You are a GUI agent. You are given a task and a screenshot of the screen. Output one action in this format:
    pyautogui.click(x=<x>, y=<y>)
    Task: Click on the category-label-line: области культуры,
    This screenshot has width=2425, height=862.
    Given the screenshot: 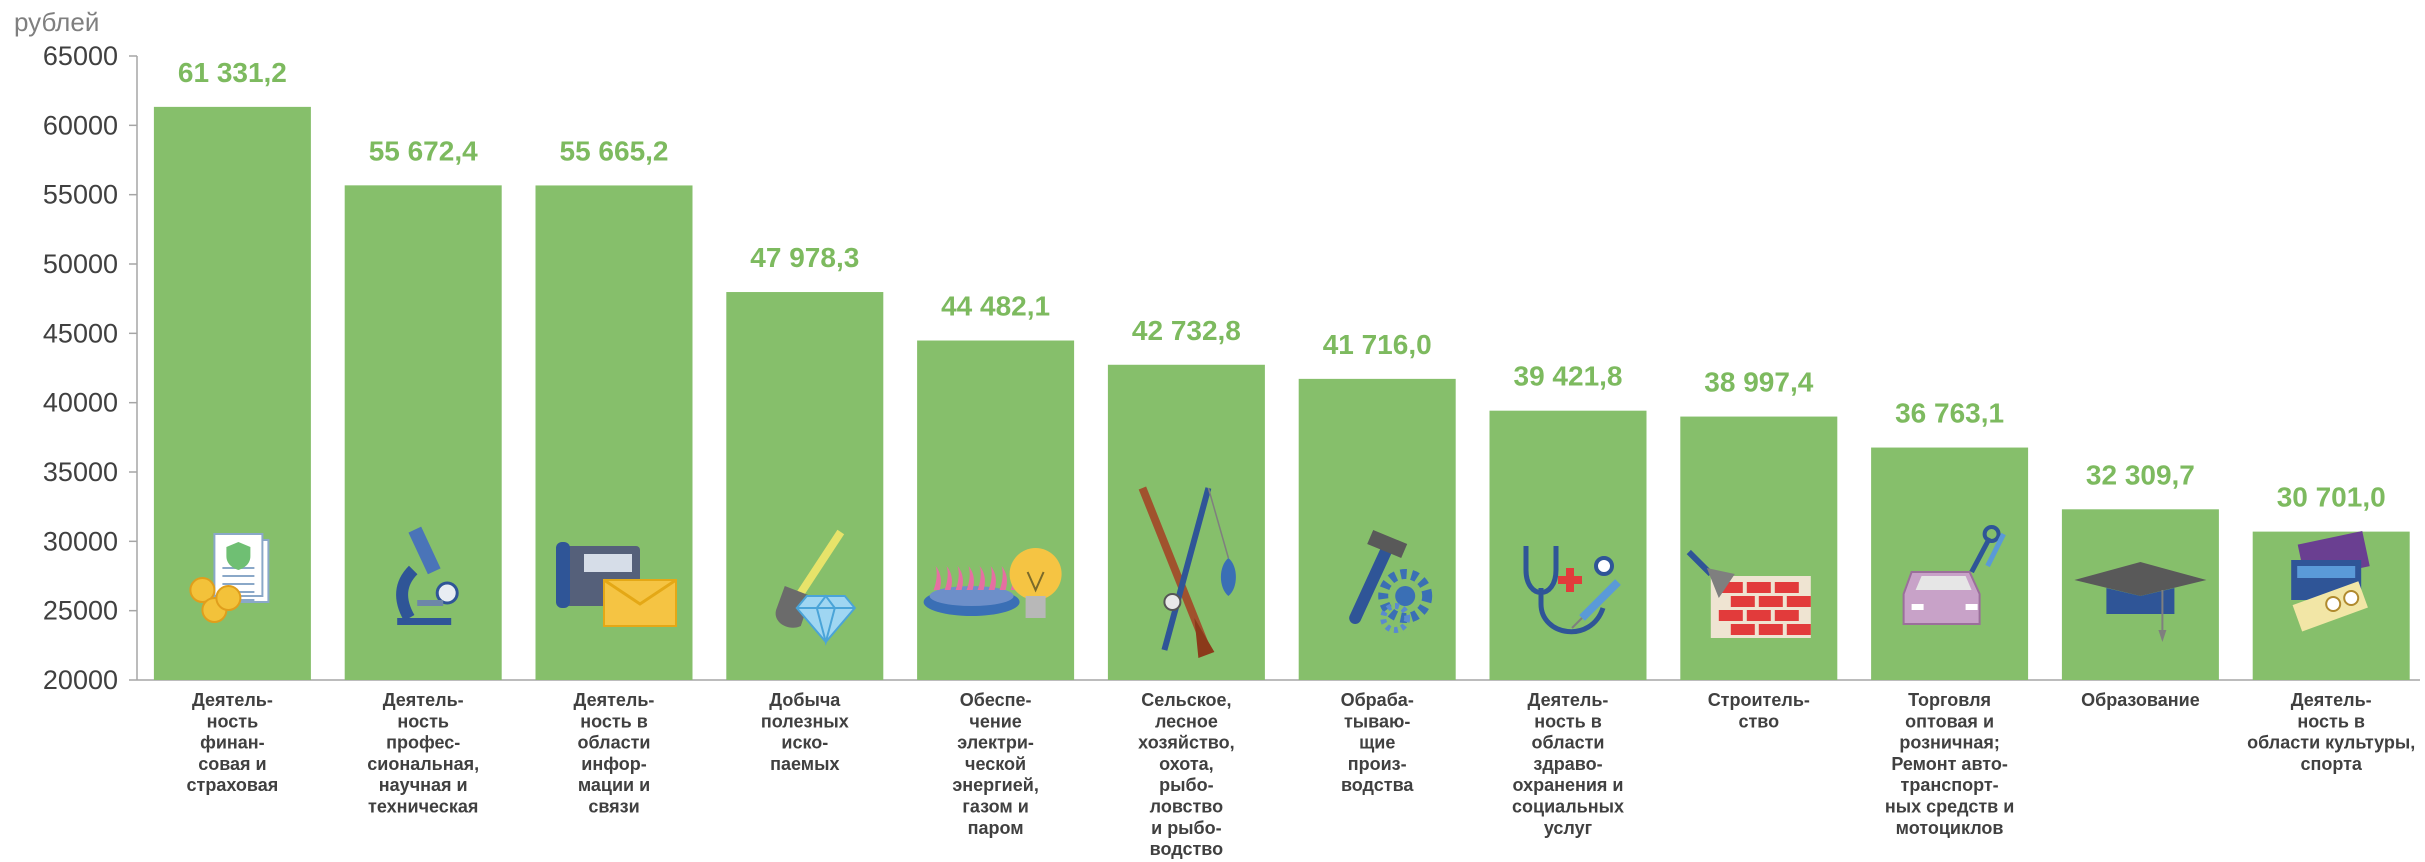 What is the action you would take?
    pyautogui.click(x=2331, y=743)
    